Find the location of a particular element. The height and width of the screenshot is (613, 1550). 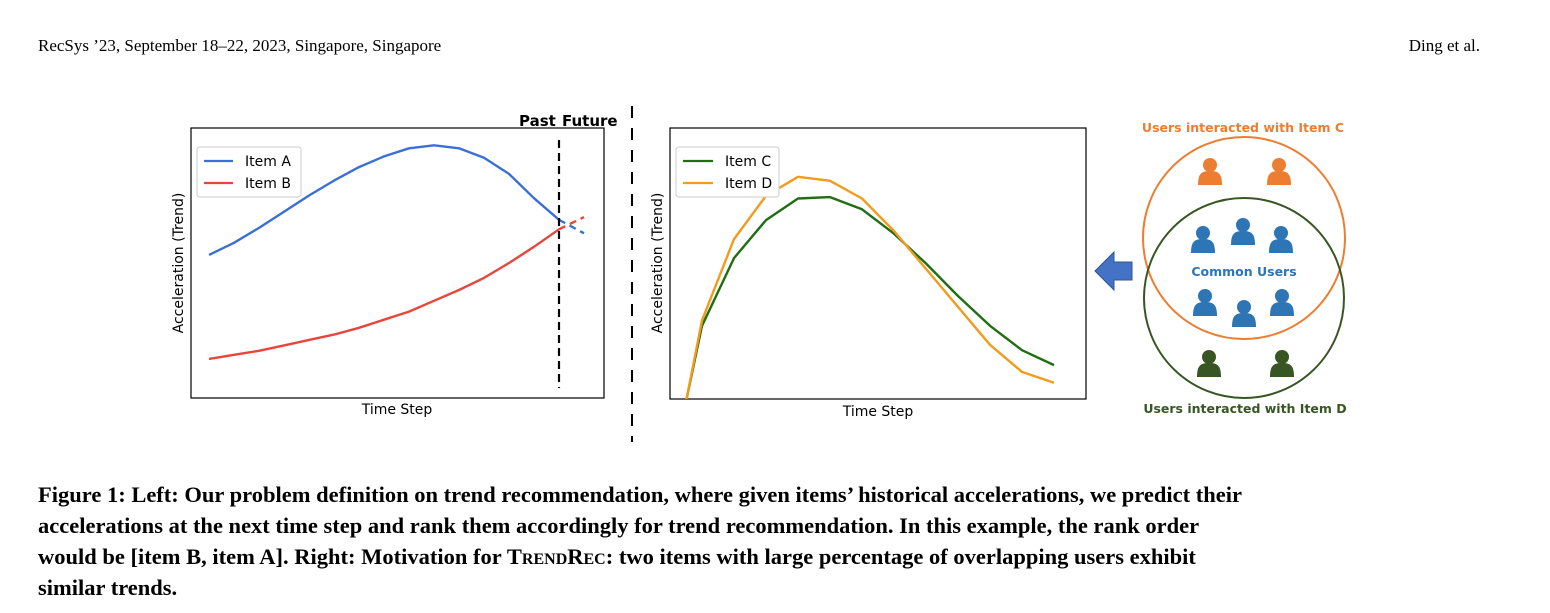

caption-trendrec: TrendRec is located at coordinates (556, 556).